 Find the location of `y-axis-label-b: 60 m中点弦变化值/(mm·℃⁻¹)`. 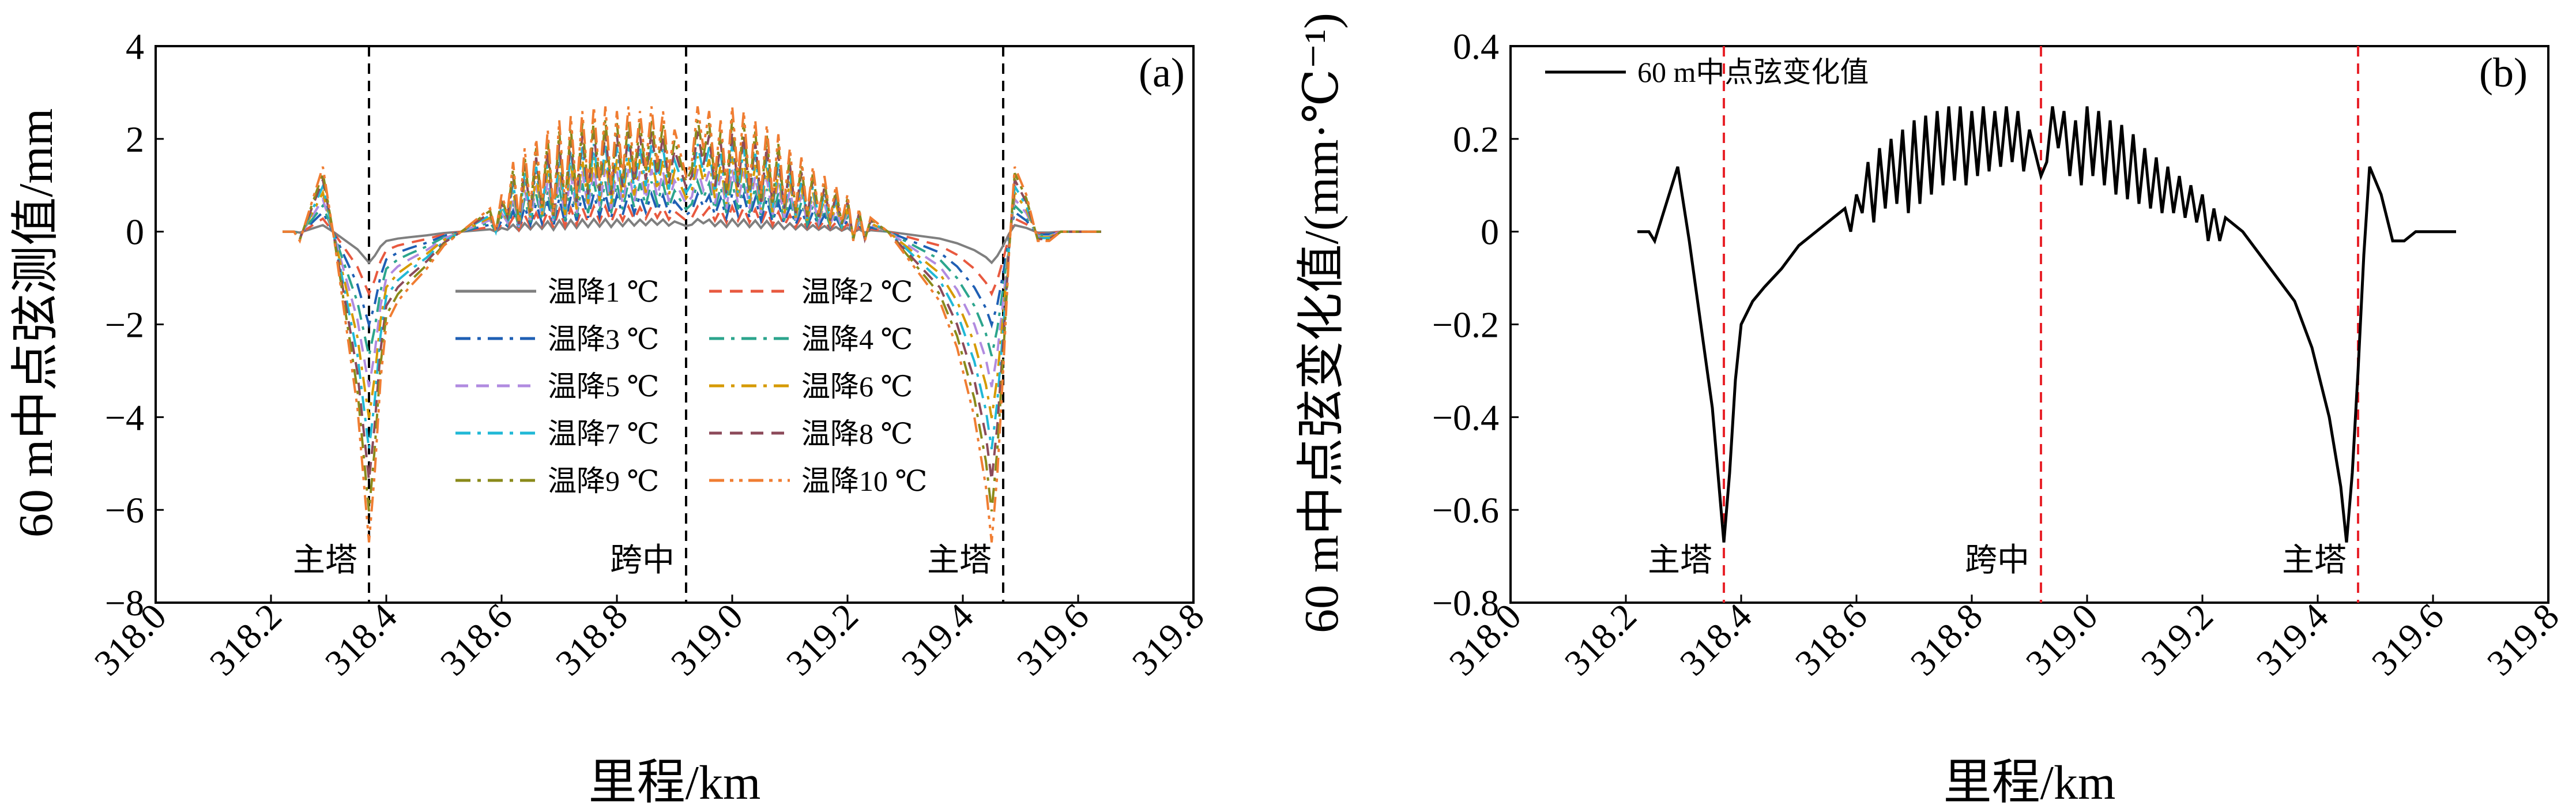

y-axis-label-b: 60 m中点弦变化值/(mm·℃⁻¹) is located at coordinates (1322, 323).